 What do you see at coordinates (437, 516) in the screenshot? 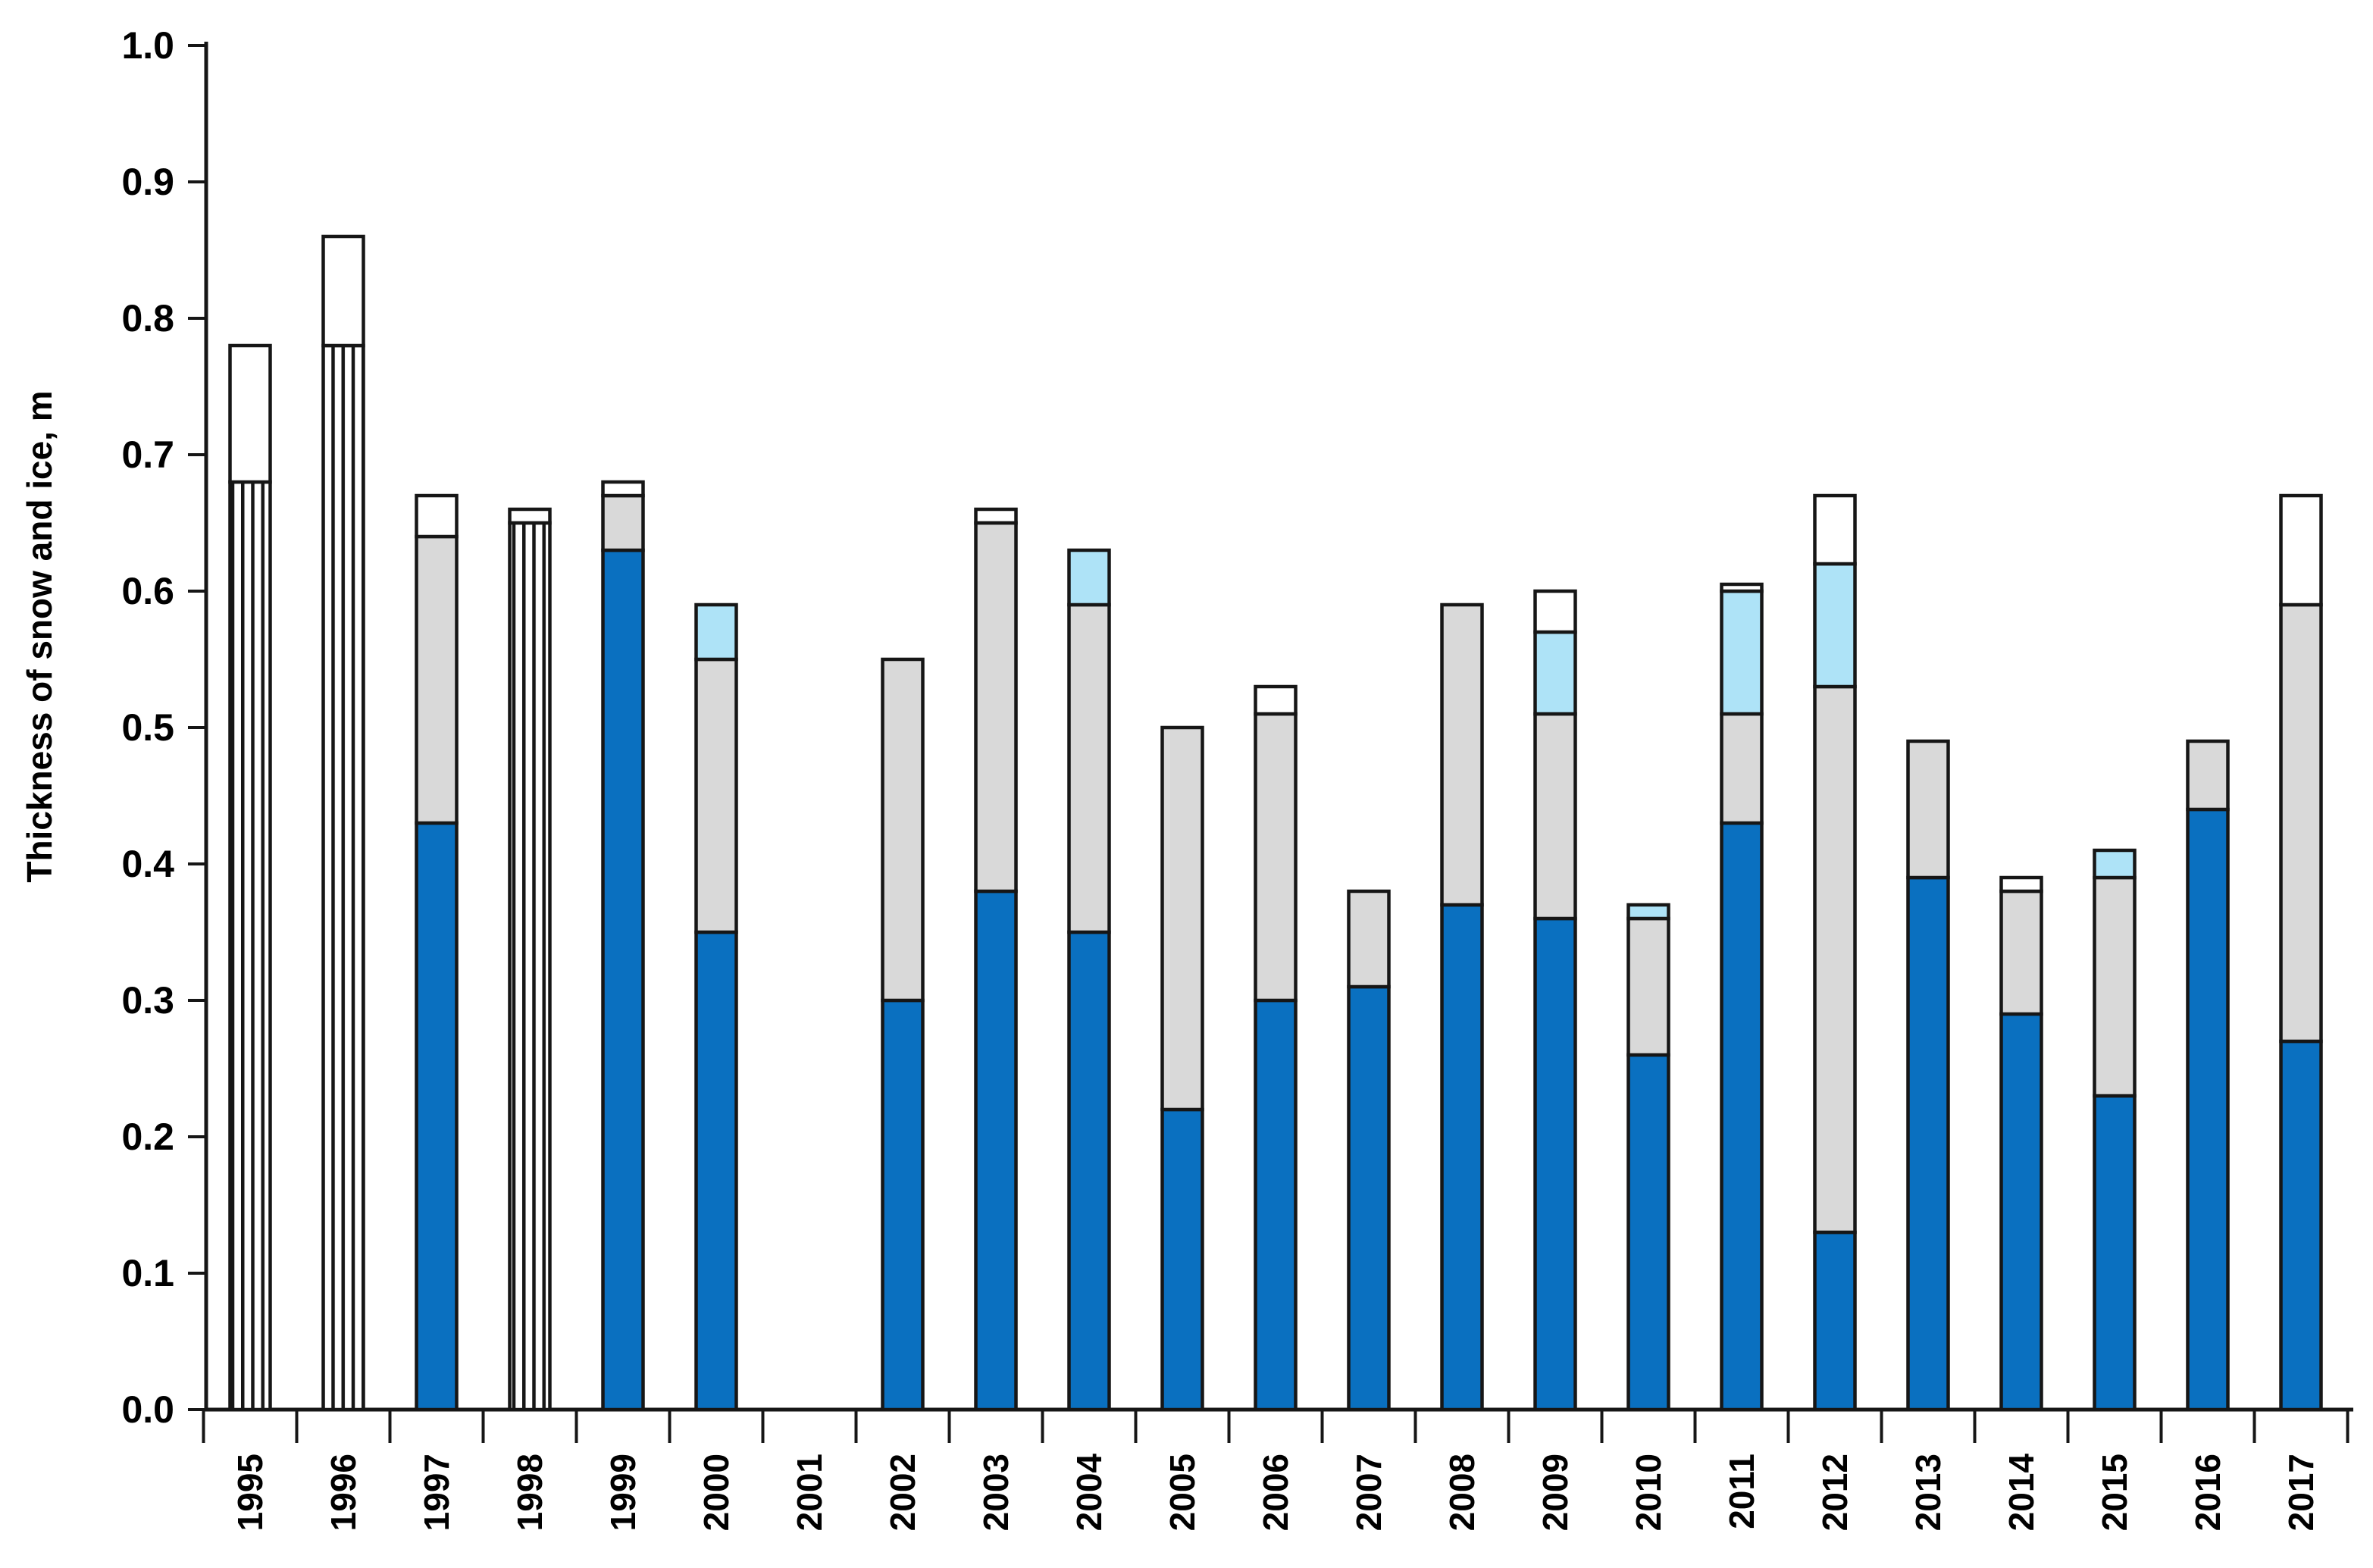
I see `bar-segment-1997-white` at bounding box center [437, 516].